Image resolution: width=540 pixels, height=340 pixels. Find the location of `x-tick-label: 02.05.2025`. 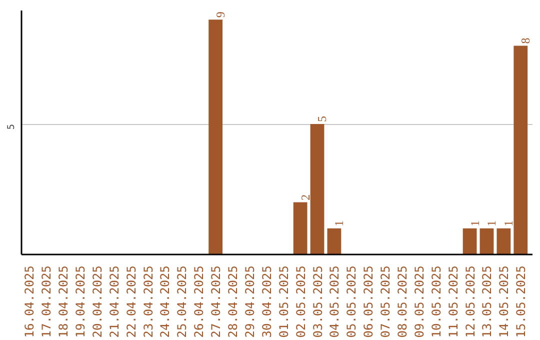

x-tick-label: 02.05.2025 is located at coordinates (301, 301).